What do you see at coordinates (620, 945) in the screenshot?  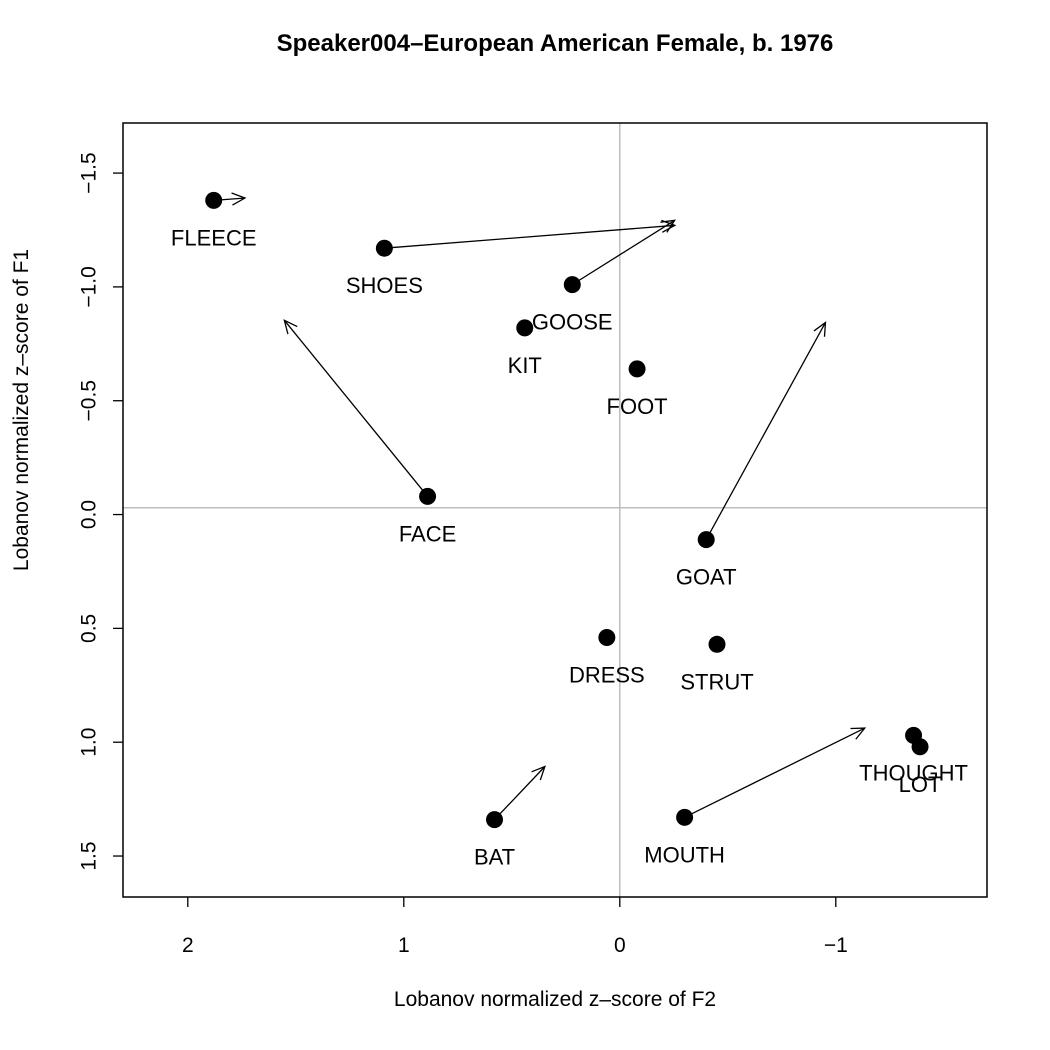 I see `x-tick-label: 0` at bounding box center [620, 945].